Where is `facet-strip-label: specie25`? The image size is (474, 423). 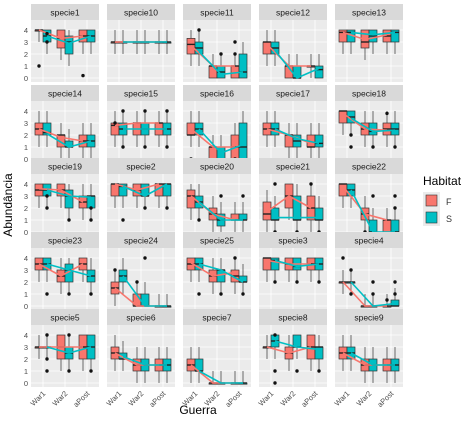 facet-strip-label: specie25 is located at coordinates (217, 241).